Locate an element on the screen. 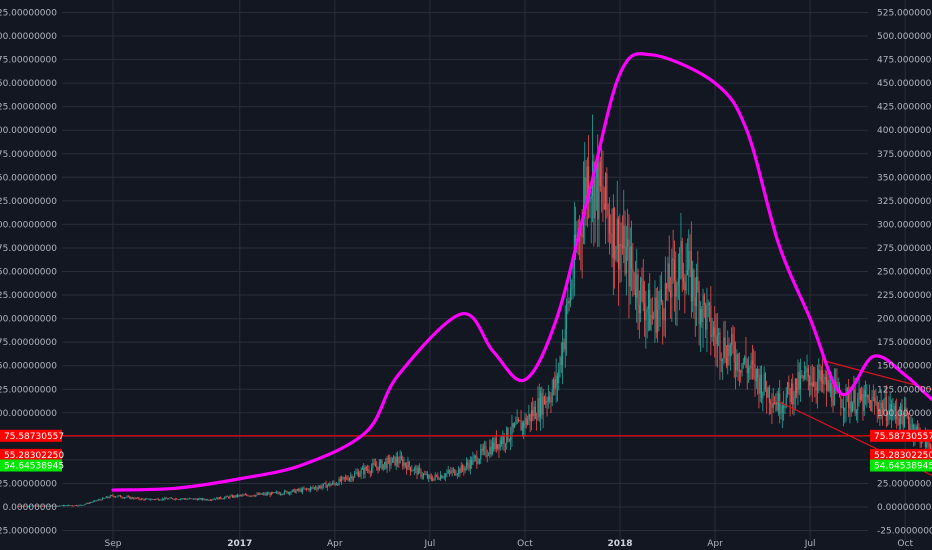 The width and height of the screenshot is (932, 550). y-tick-label-right: 125.00000000 is located at coordinates (904, 390).